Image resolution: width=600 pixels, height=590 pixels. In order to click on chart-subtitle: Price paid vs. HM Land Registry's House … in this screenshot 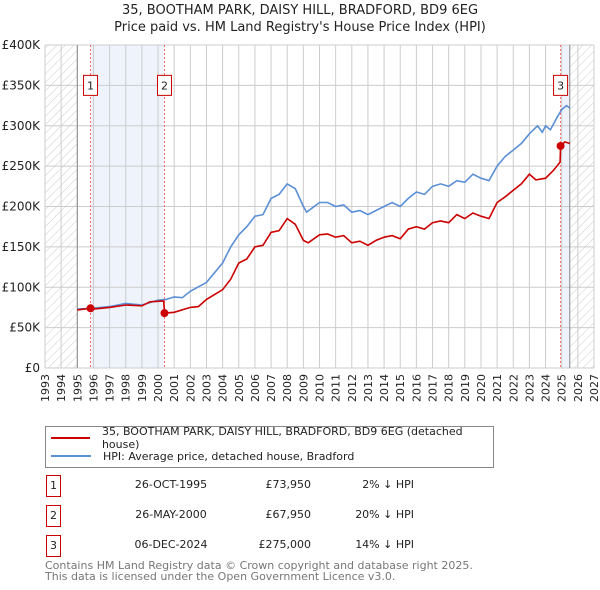, I will do `click(300, 27)`.